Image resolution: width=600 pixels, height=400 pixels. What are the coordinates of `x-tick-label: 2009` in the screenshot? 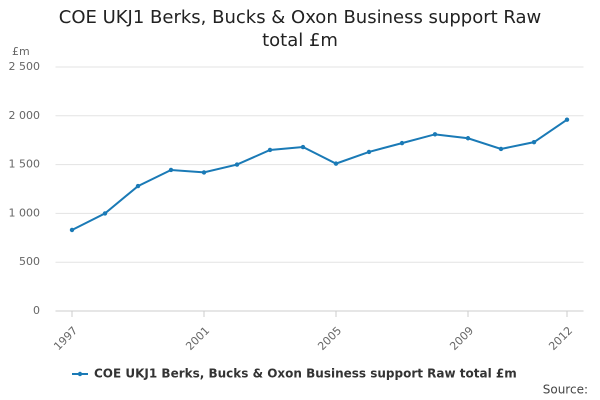 It's located at (461, 338).